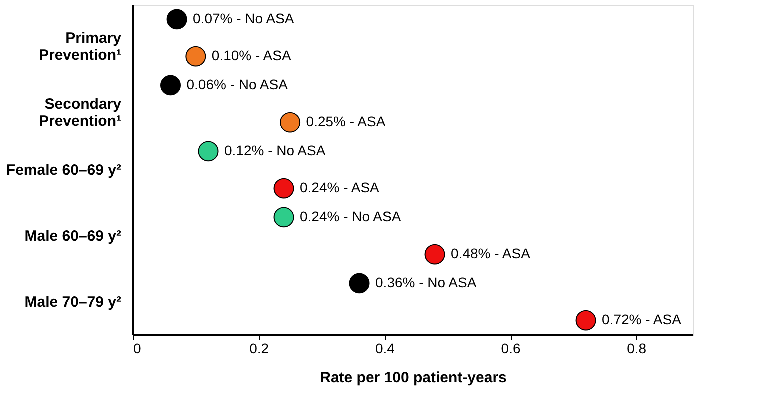 The width and height of the screenshot is (778, 408). I want to click on y-tick-label: Male 60–69 y², so click(73, 236).